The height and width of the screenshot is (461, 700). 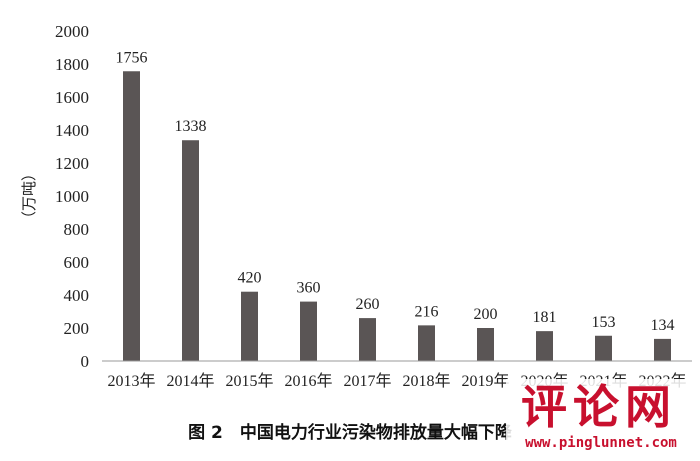 I want to click on bar-value-label: 420, so click(x=250, y=278).